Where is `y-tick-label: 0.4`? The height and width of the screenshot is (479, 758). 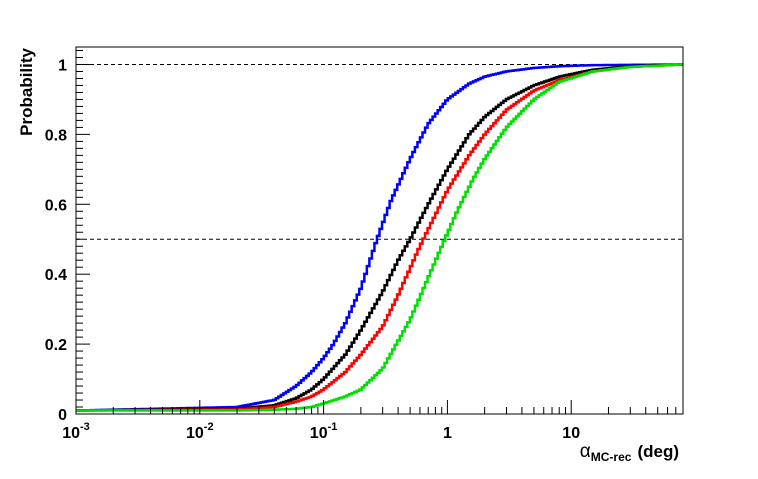
y-tick-label: 0.4 is located at coordinates (56, 275).